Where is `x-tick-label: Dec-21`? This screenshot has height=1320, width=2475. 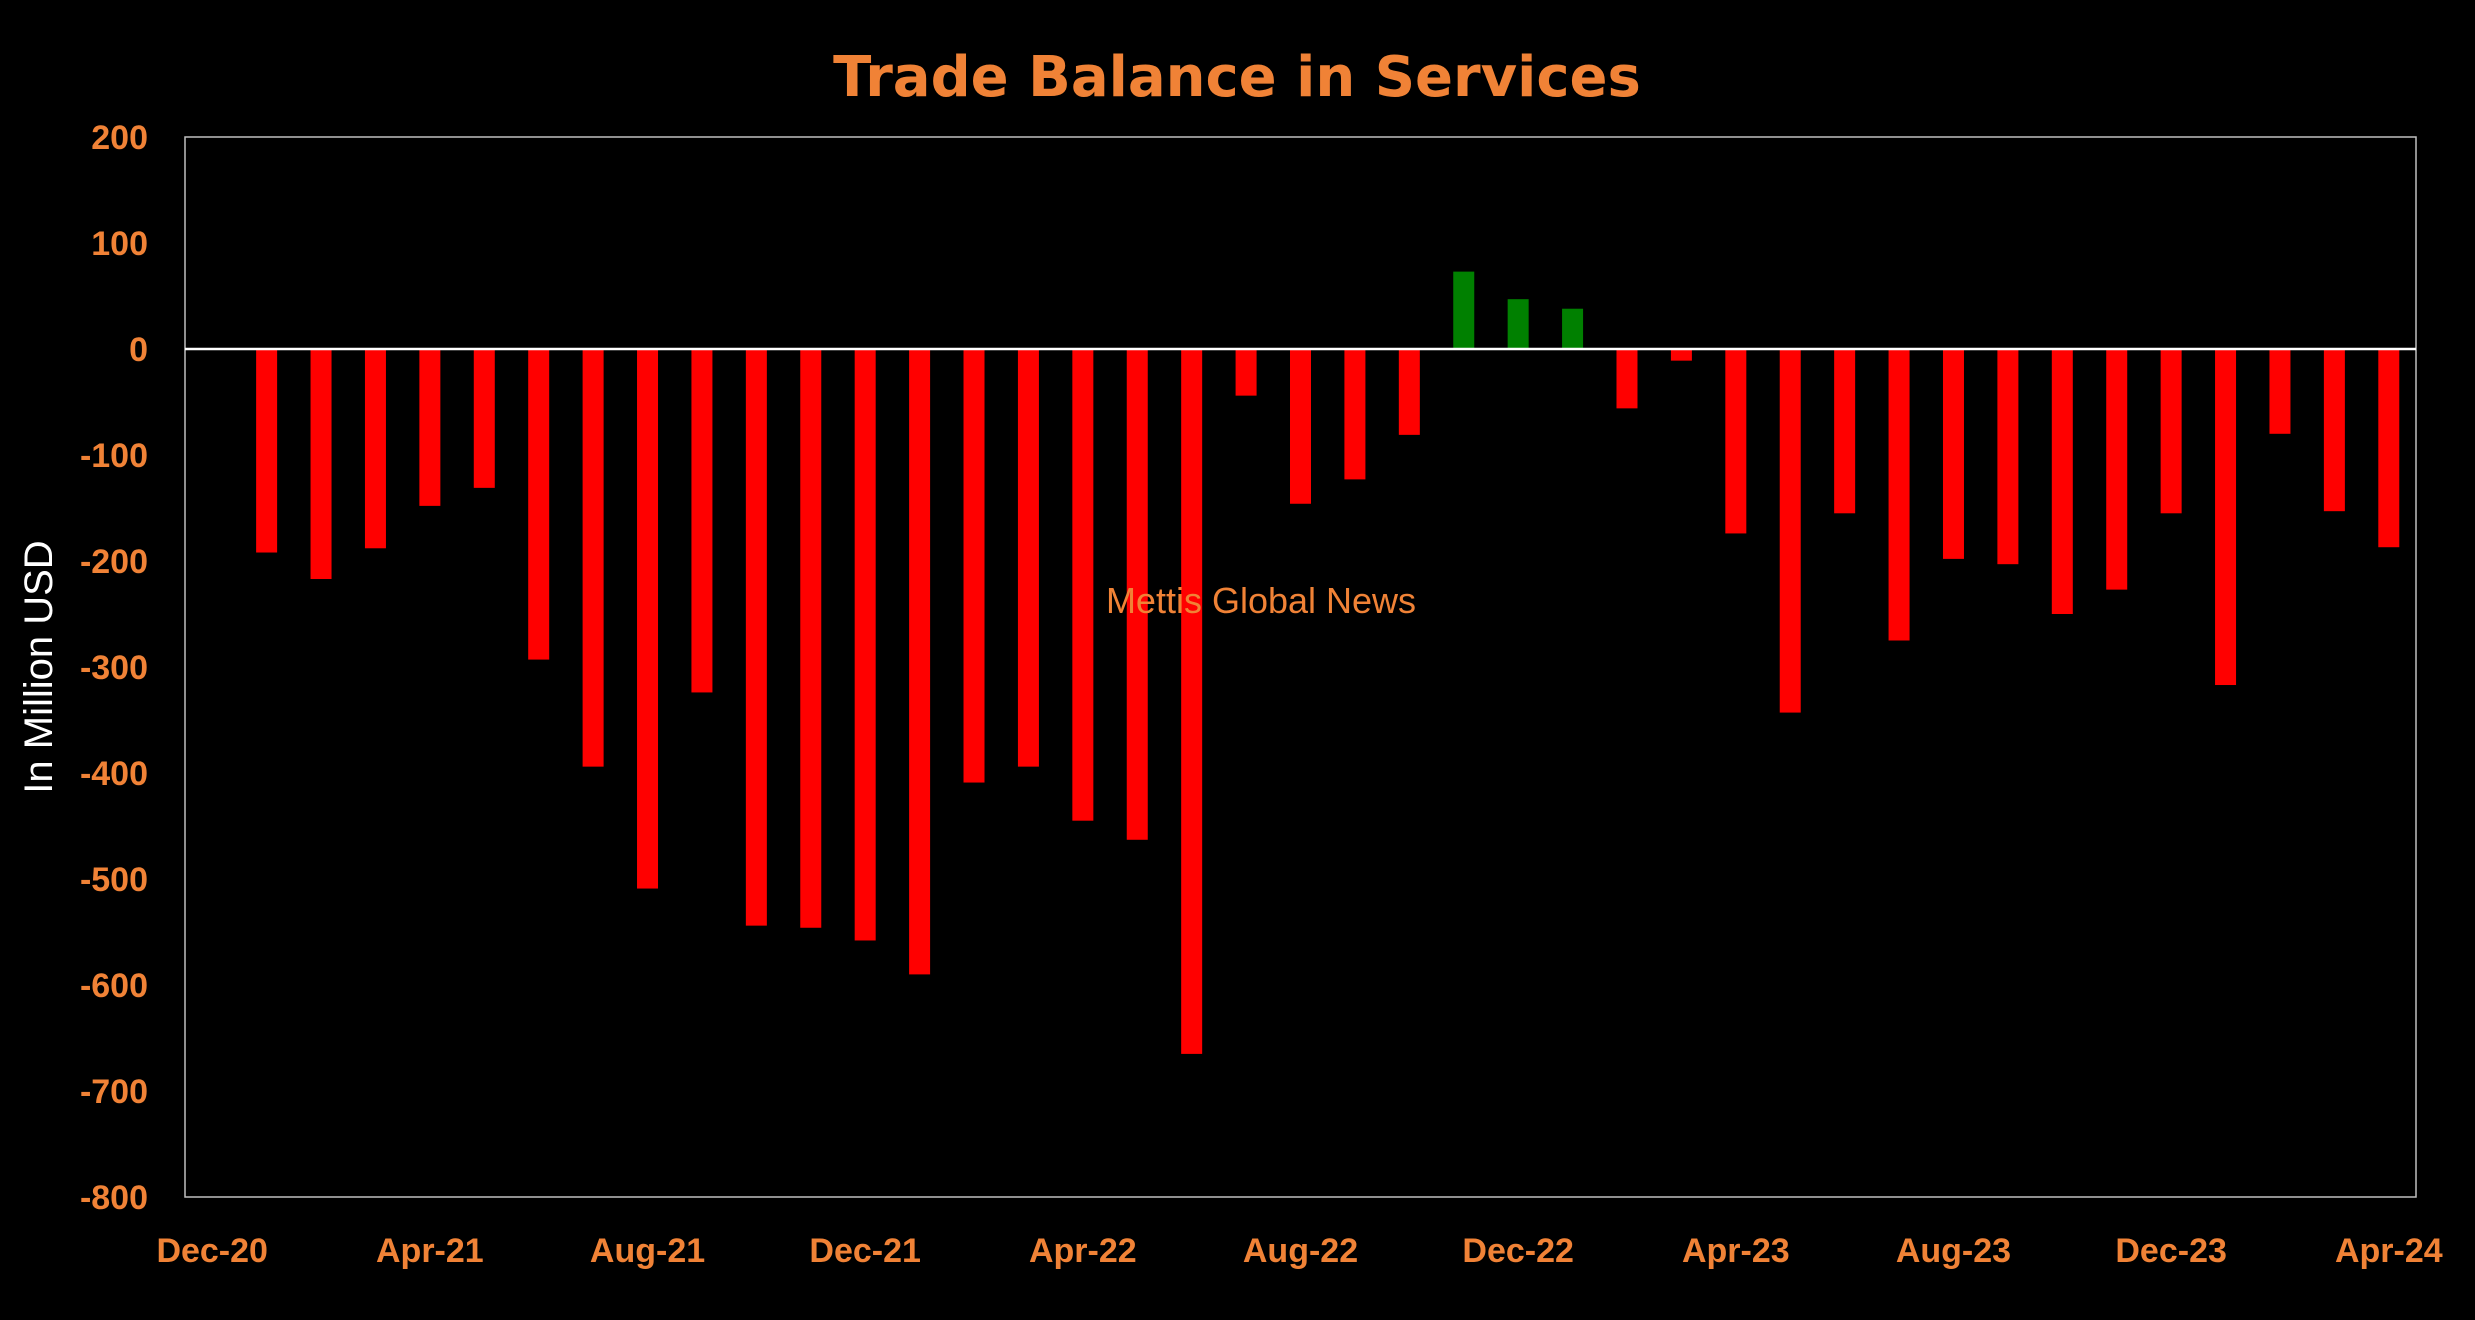 x-tick-label: Dec-21 is located at coordinates (865, 1251).